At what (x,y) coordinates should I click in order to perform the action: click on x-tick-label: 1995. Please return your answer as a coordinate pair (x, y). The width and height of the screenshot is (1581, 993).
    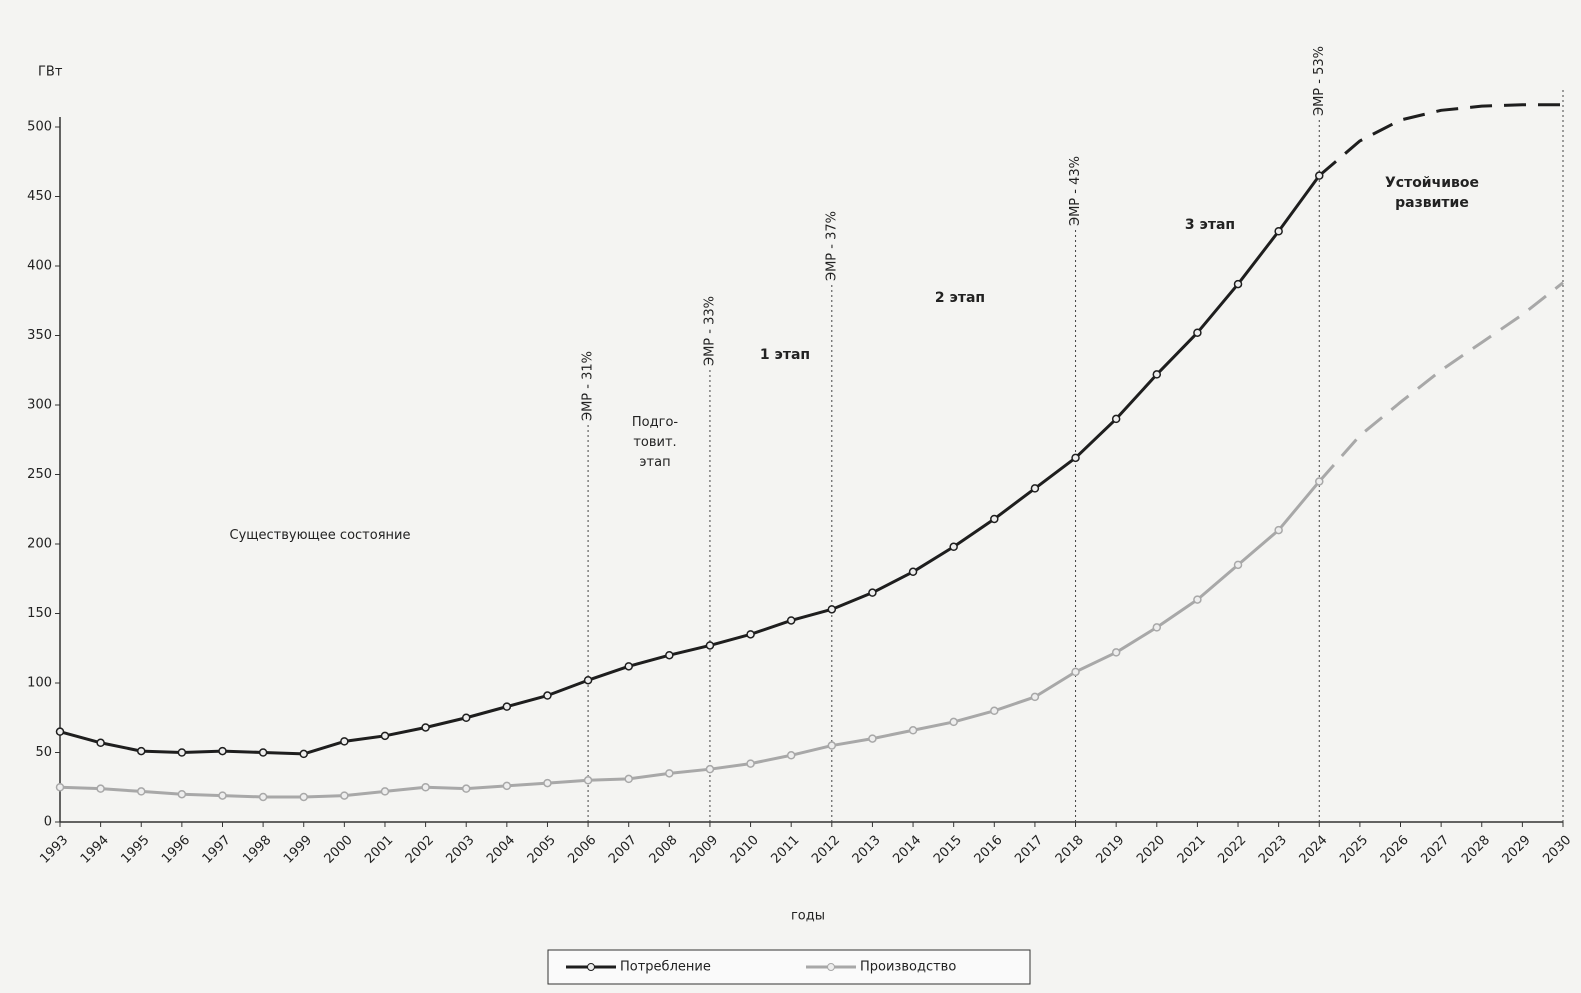
    Looking at the image, I should click on (136, 850).